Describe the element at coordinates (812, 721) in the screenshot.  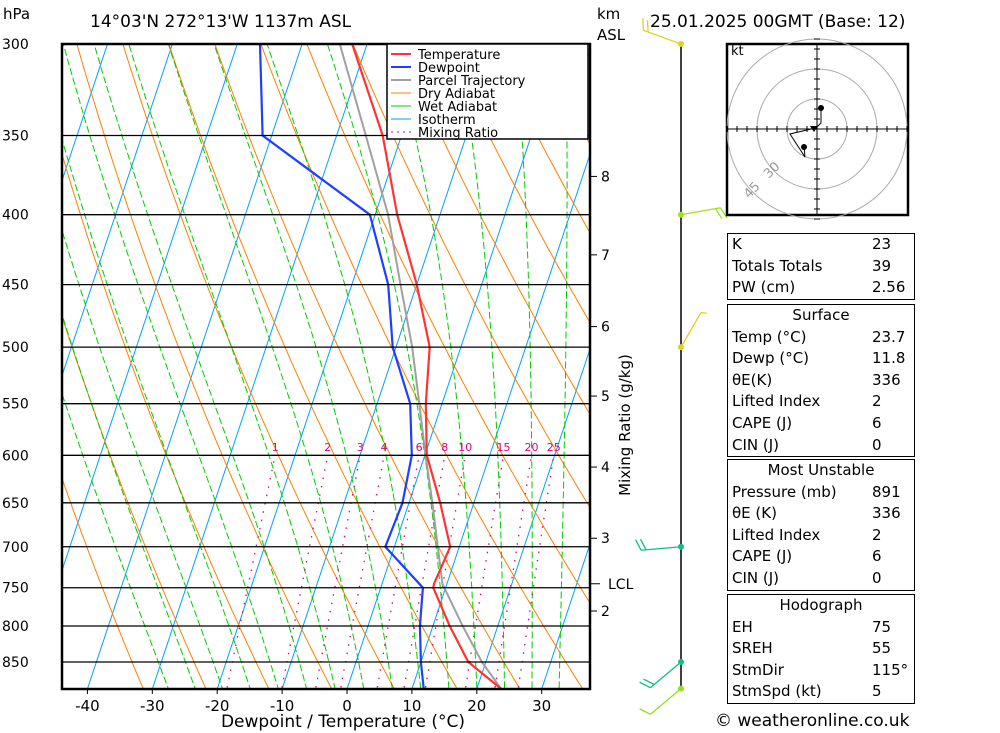
I see `copyright: © weatheronline.co.uk` at that location.